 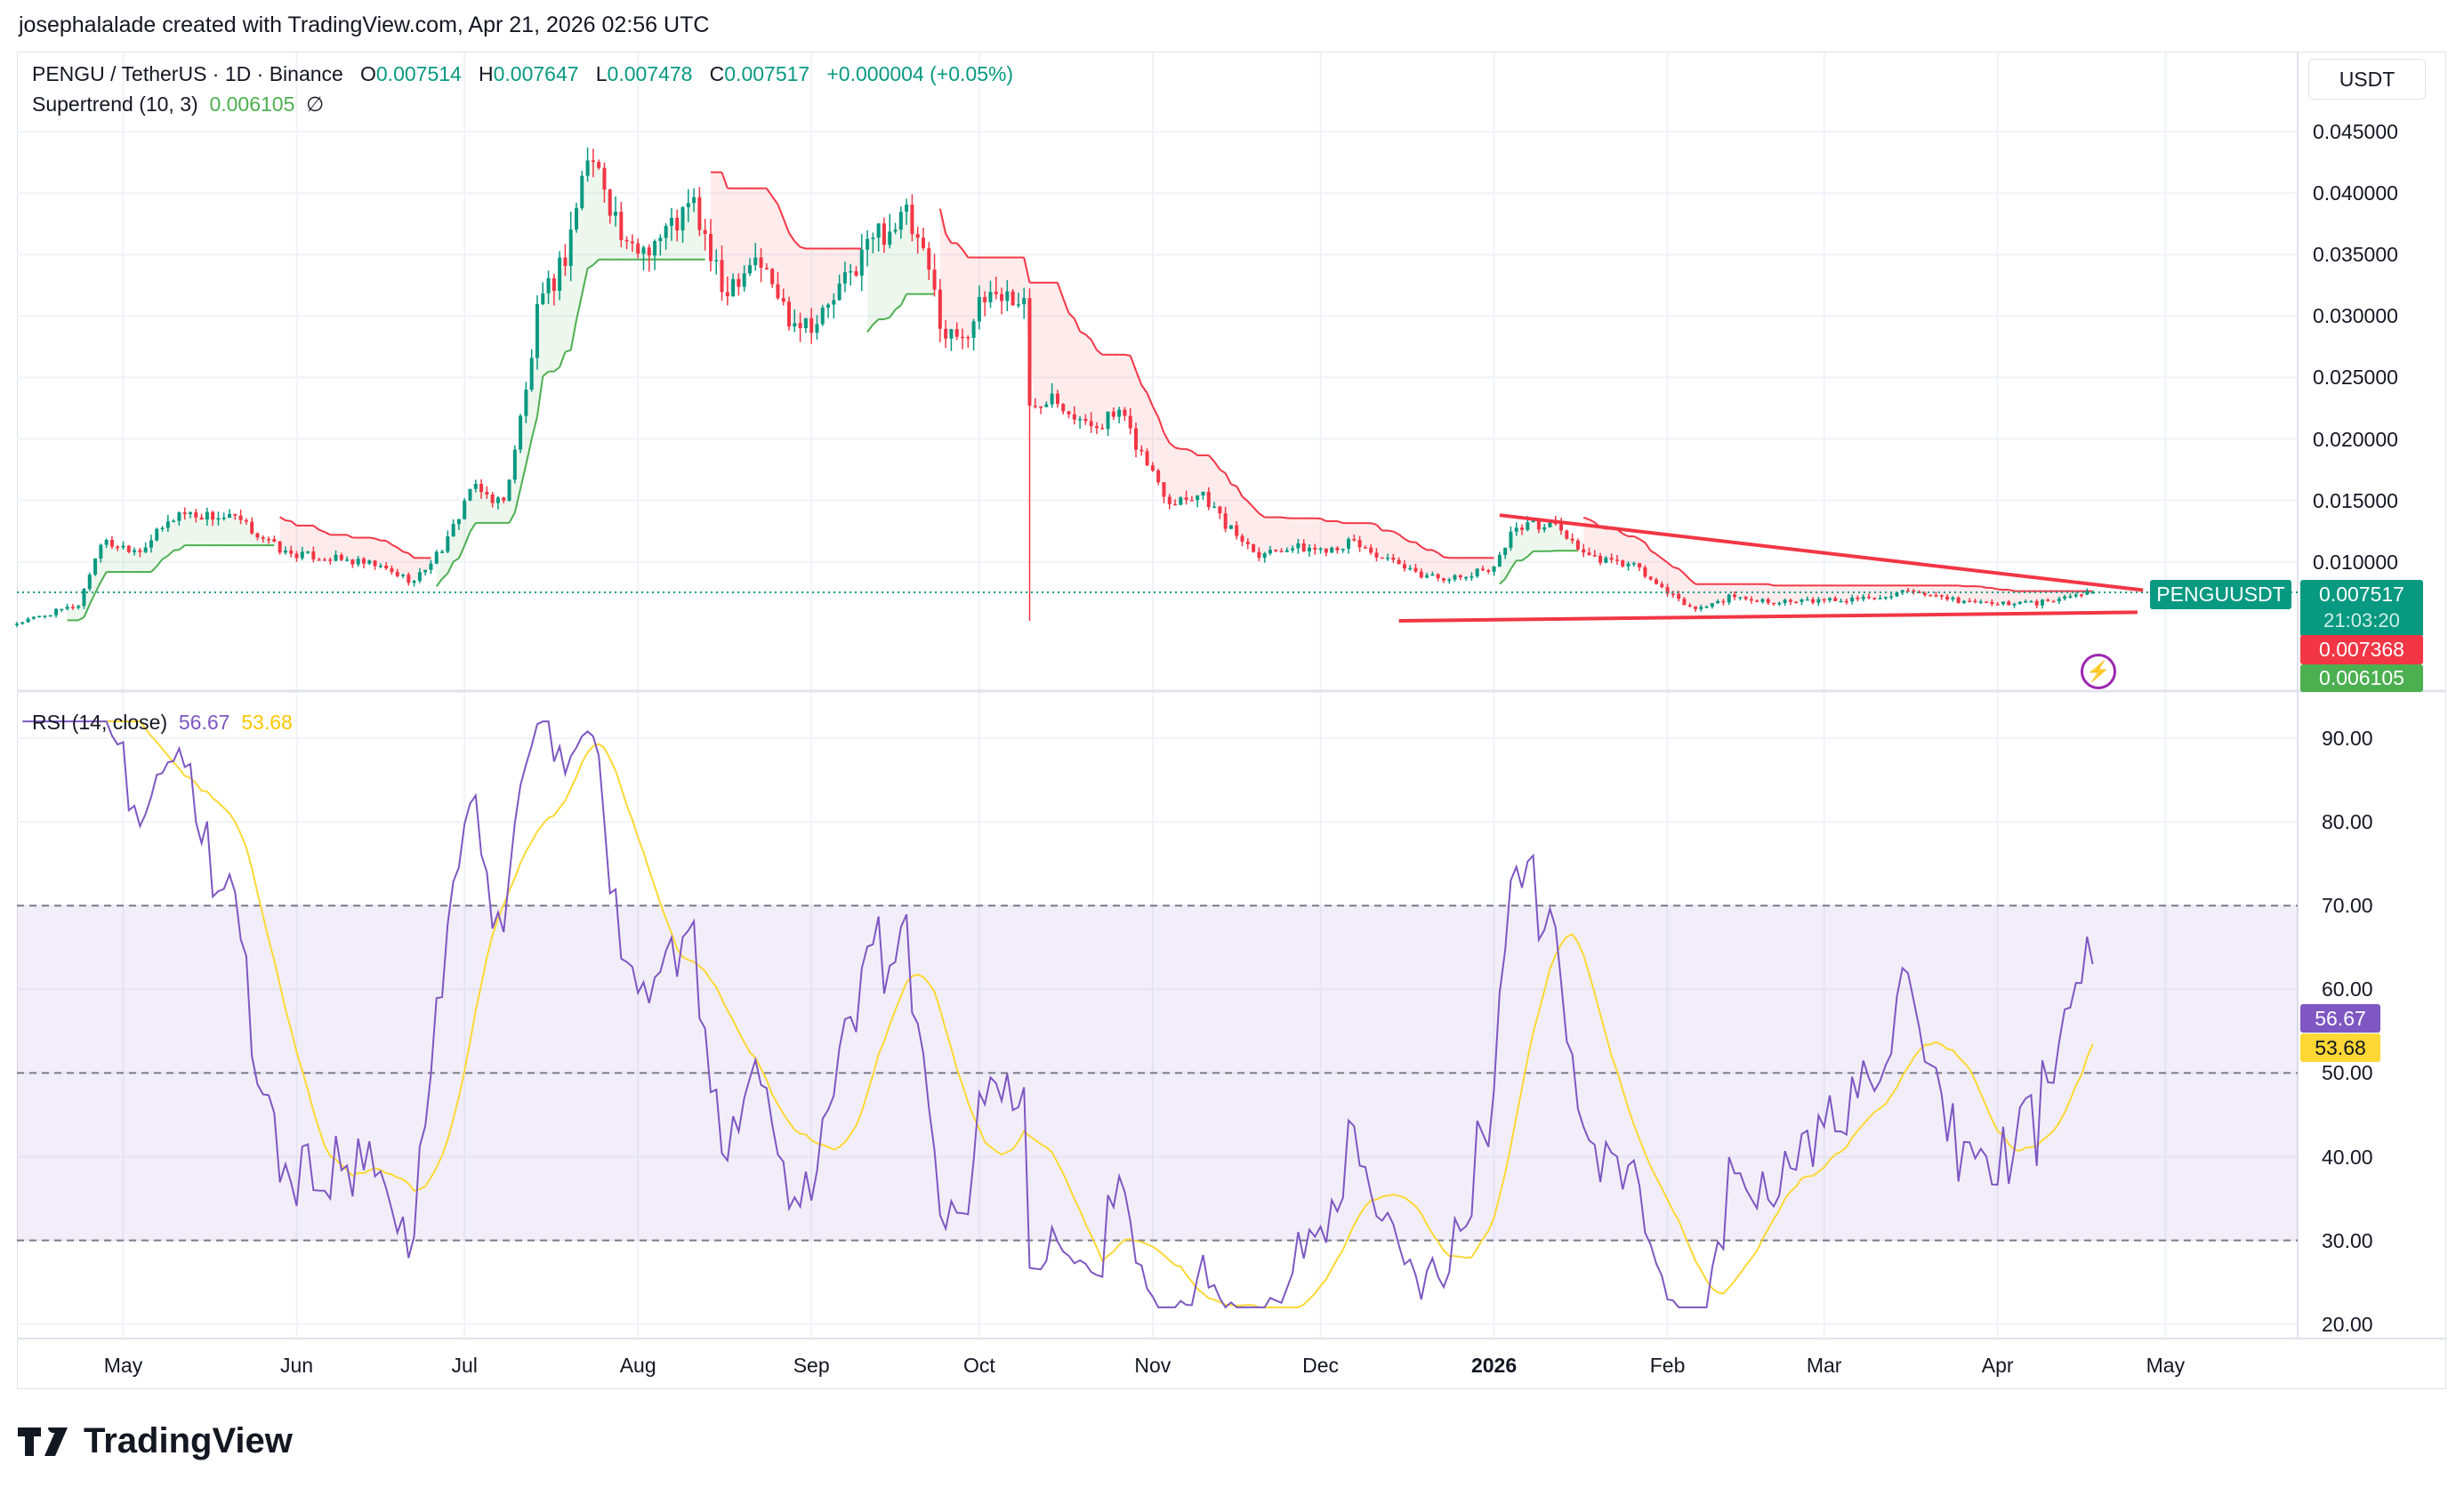 What do you see at coordinates (2367, 79) in the screenshot?
I see `currency-button: USDT` at bounding box center [2367, 79].